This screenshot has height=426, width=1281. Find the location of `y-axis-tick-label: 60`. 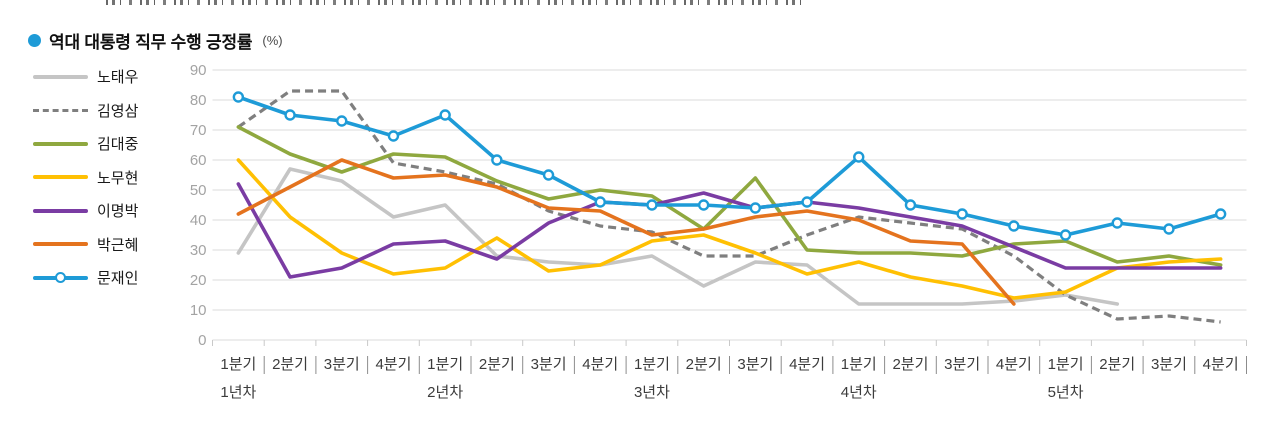

y-axis-tick-label: 60 is located at coordinates (198, 160).